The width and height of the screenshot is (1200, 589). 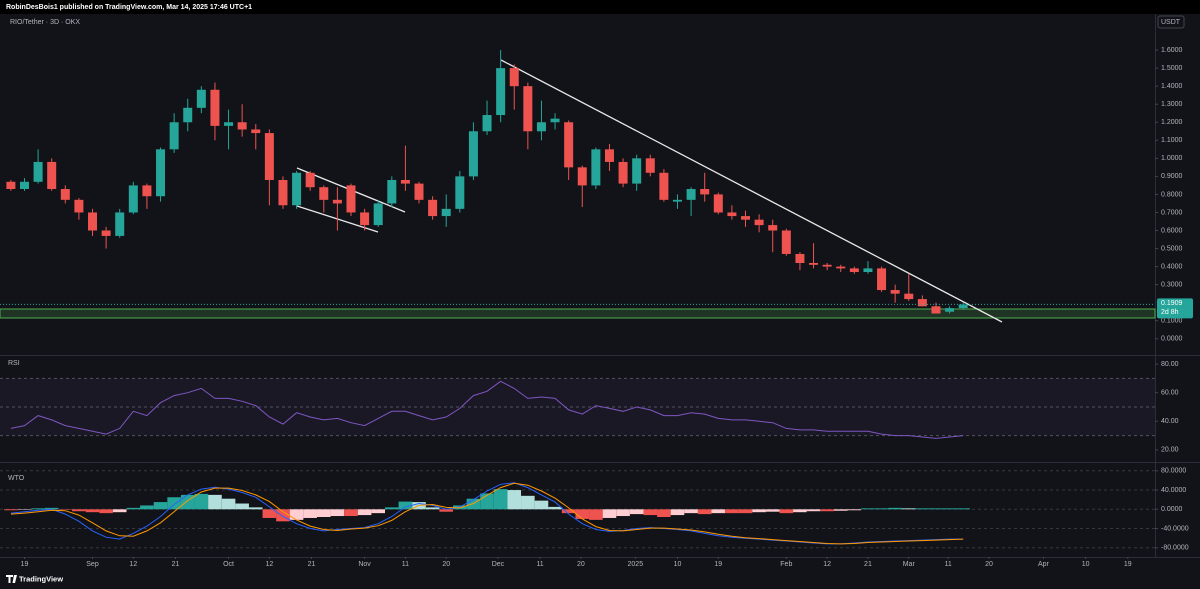 What do you see at coordinates (133, 564) in the screenshot?
I see `x-tick-label: 12` at bounding box center [133, 564].